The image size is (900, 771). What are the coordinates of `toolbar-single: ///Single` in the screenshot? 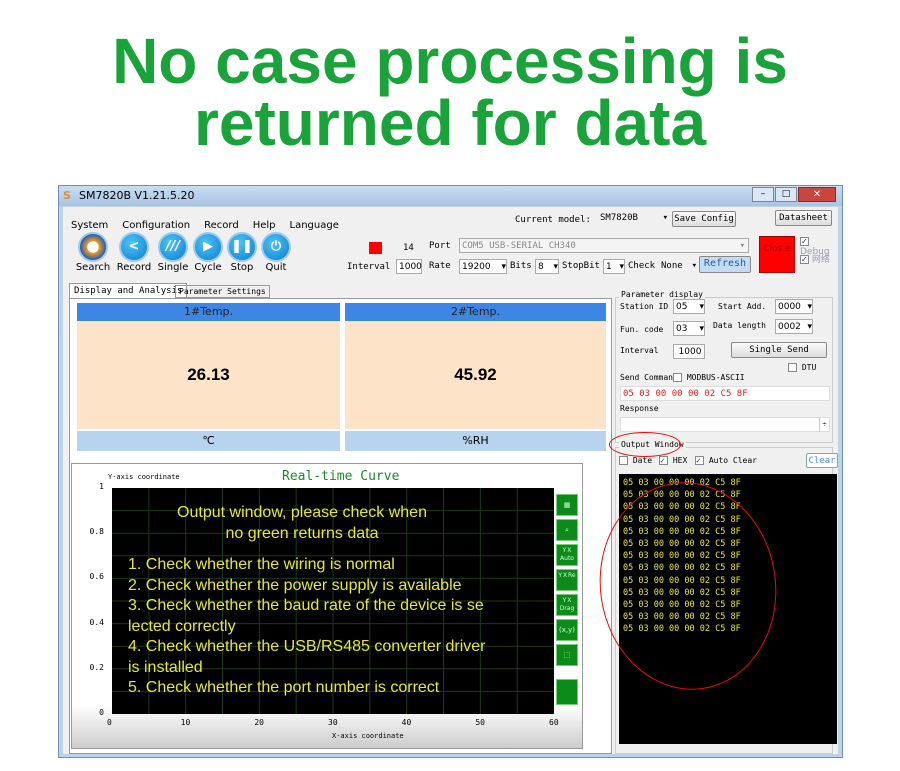 It's located at (173, 252).